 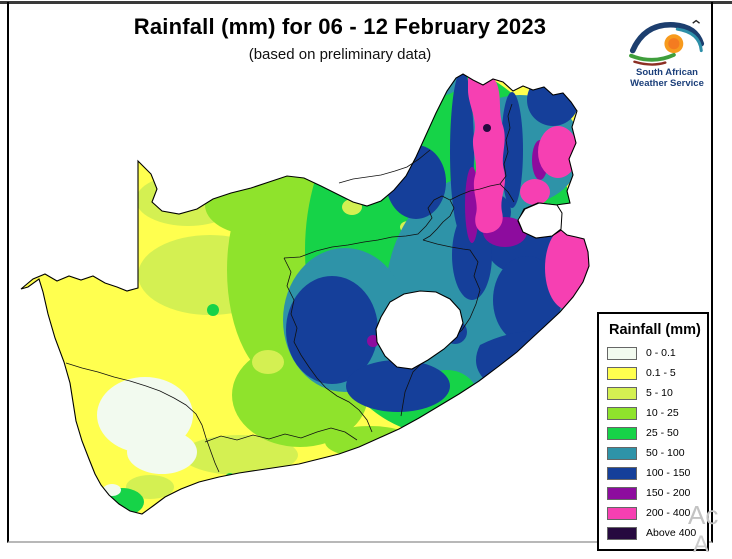 I want to click on legend-item: Above 400, so click(x=654, y=533).